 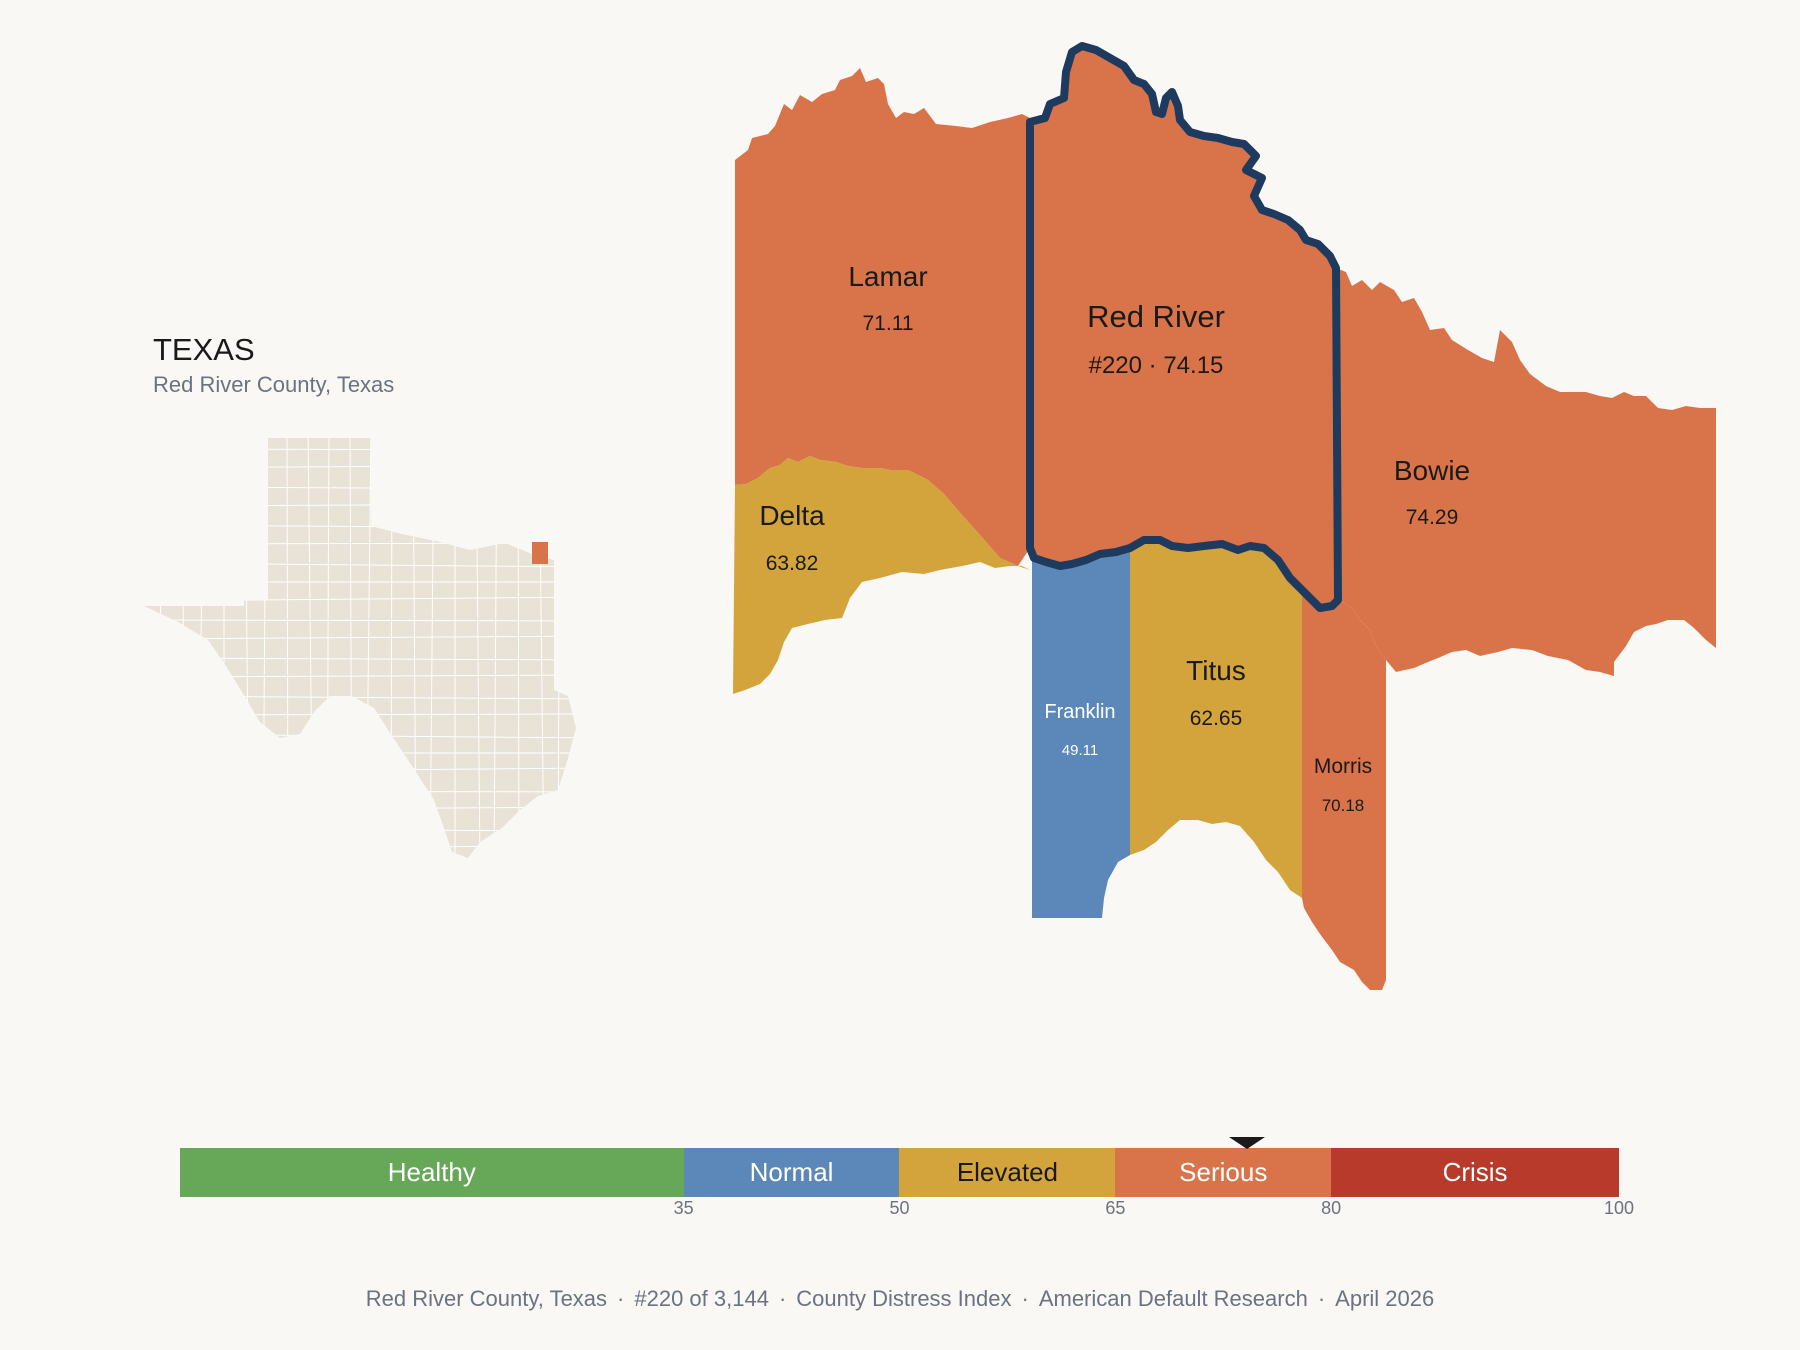 I want to click on footer-date: April 2026, so click(x=1385, y=1298).